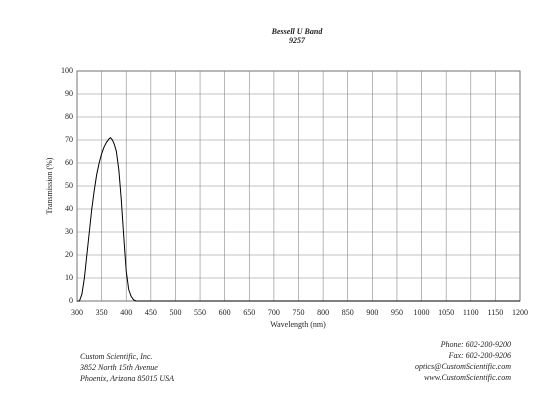 The height and width of the screenshot is (407, 556). Describe the element at coordinates (69, 231) in the screenshot. I see `y-tick-label: 30` at that location.